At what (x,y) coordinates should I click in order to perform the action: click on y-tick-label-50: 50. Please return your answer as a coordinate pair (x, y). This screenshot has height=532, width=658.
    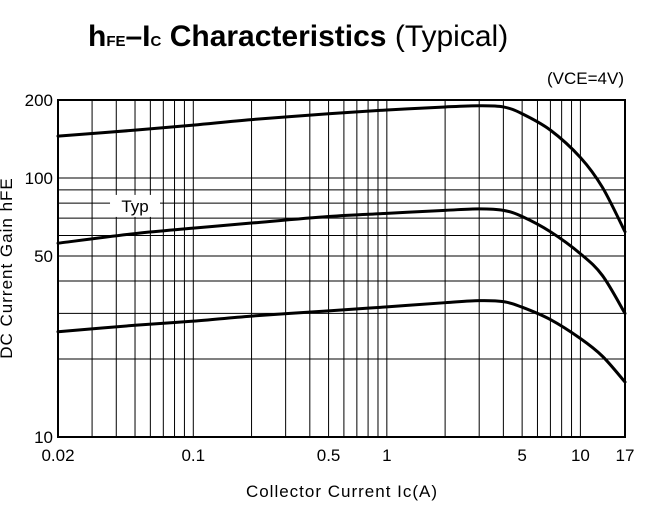
    Looking at the image, I should click on (43, 256).